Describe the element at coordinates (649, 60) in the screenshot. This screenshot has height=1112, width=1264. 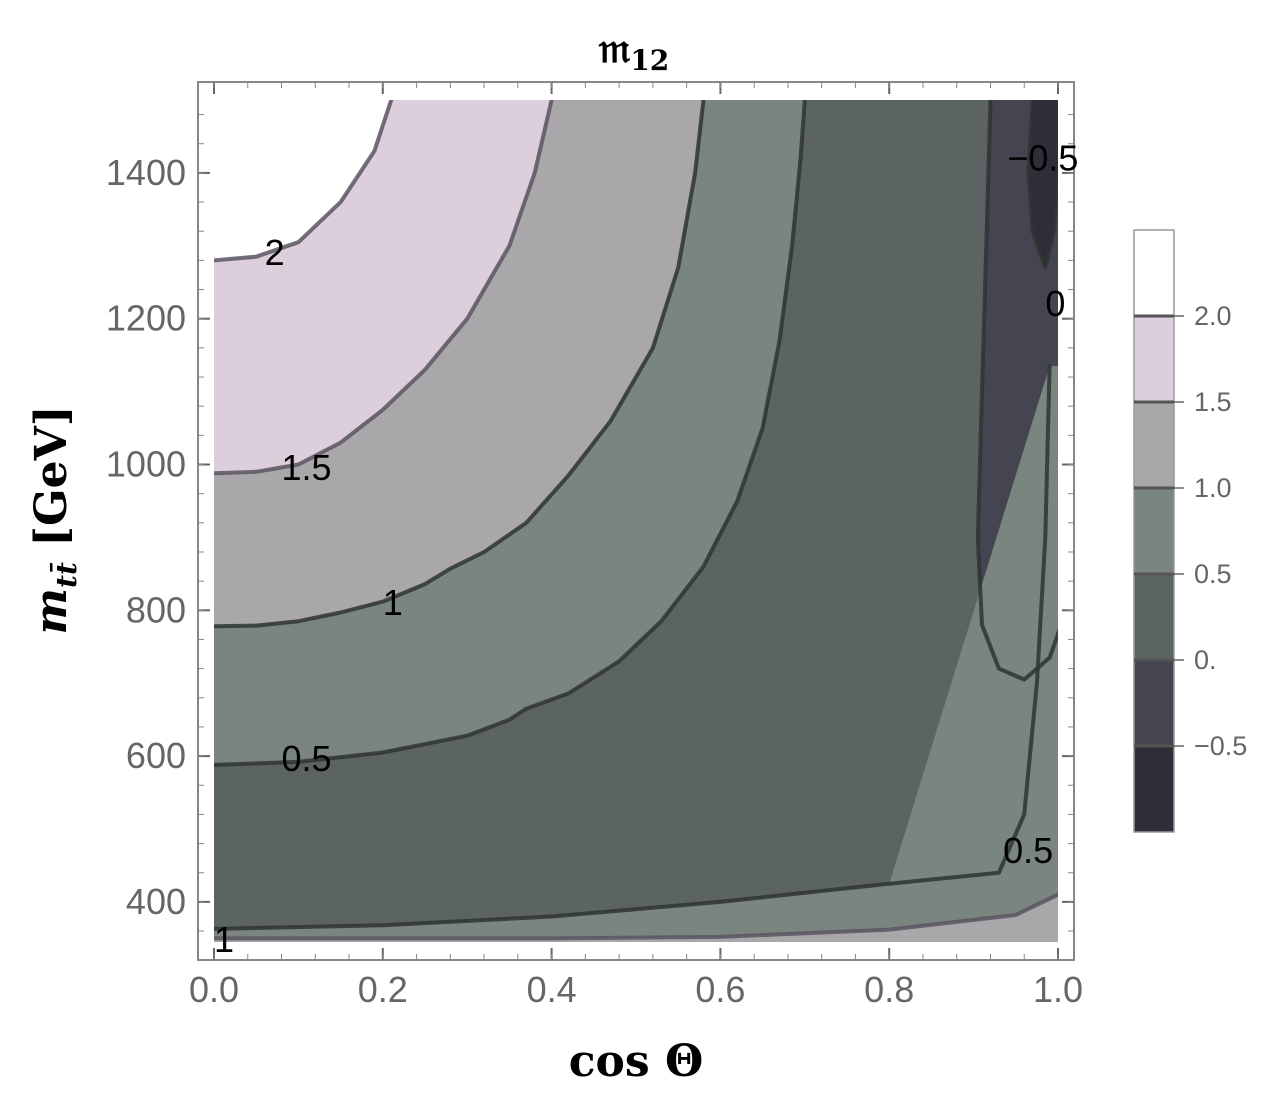
I see `title-subscript: 12` at that location.